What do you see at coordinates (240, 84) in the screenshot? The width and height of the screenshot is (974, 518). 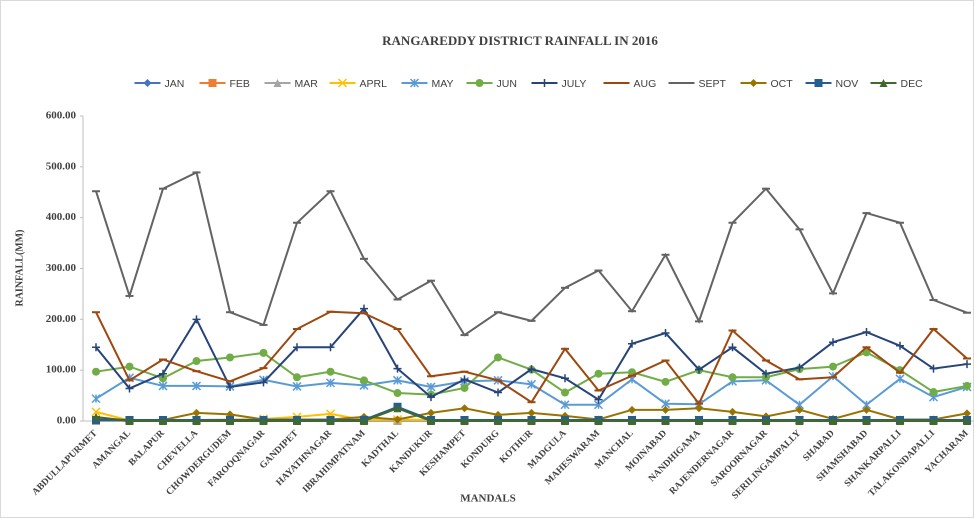 I see `legend-label: FEB` at bounding box center [240, 84].